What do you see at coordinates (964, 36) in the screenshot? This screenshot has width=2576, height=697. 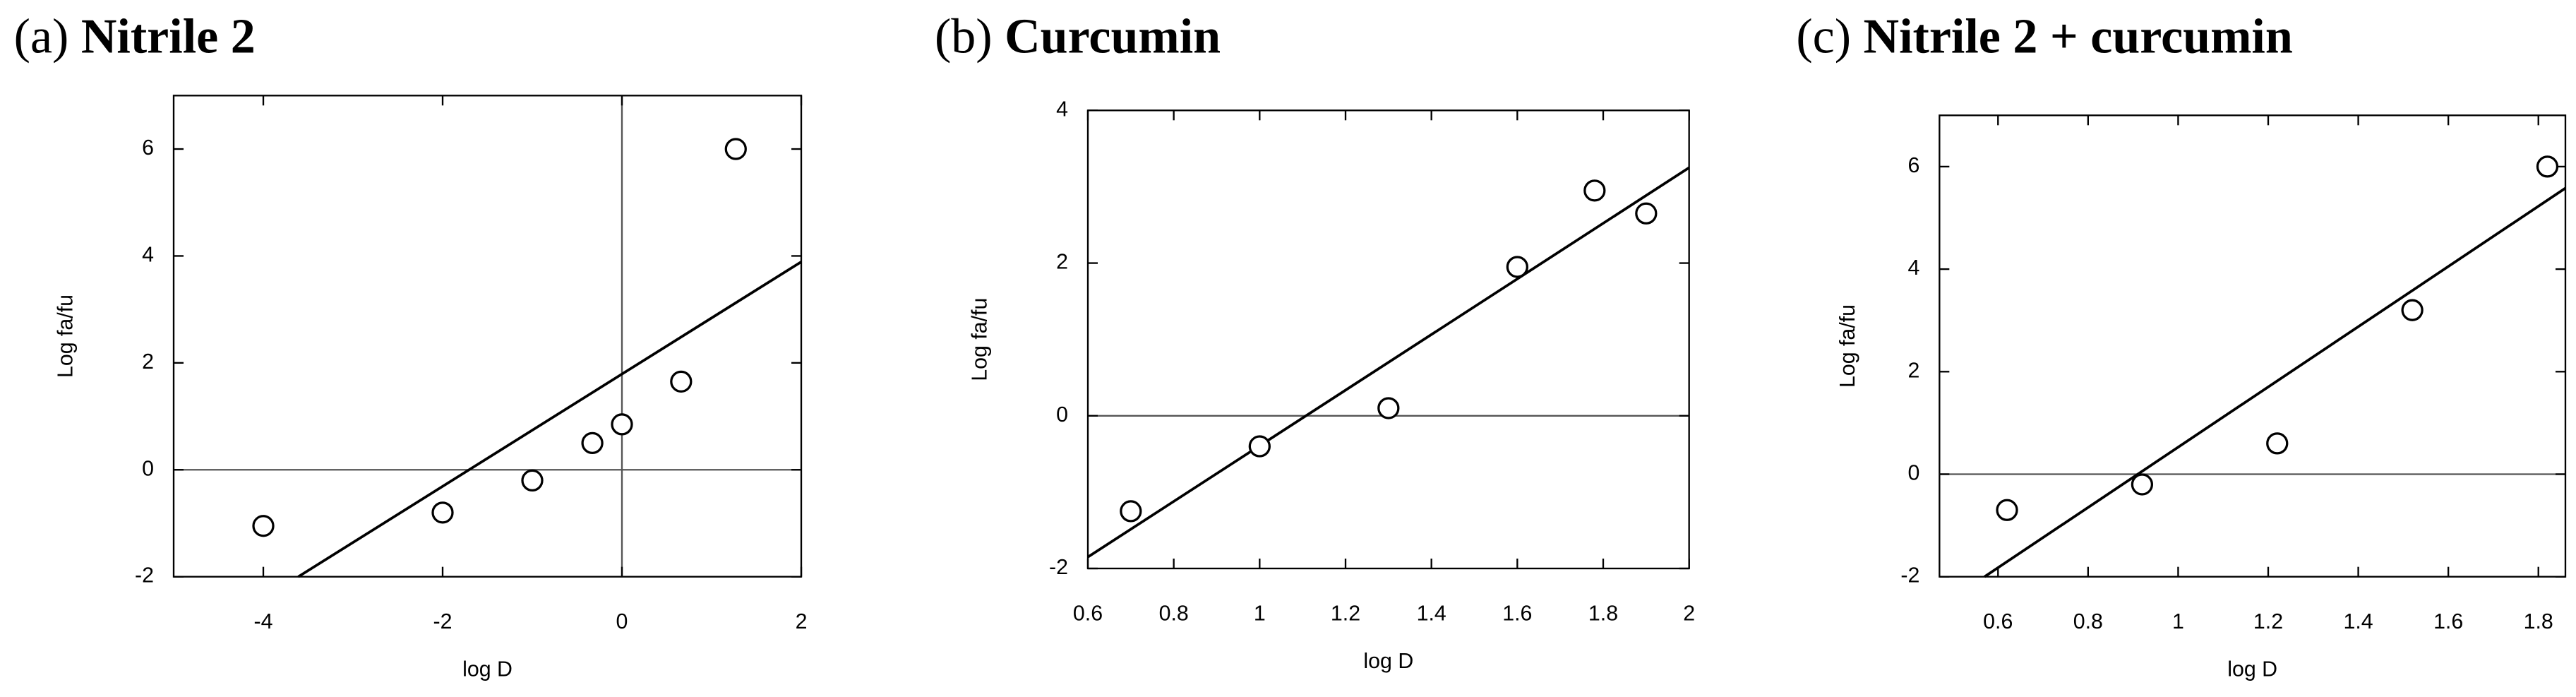 I see `panel-label: (b)` at bounding box center [964, 36].